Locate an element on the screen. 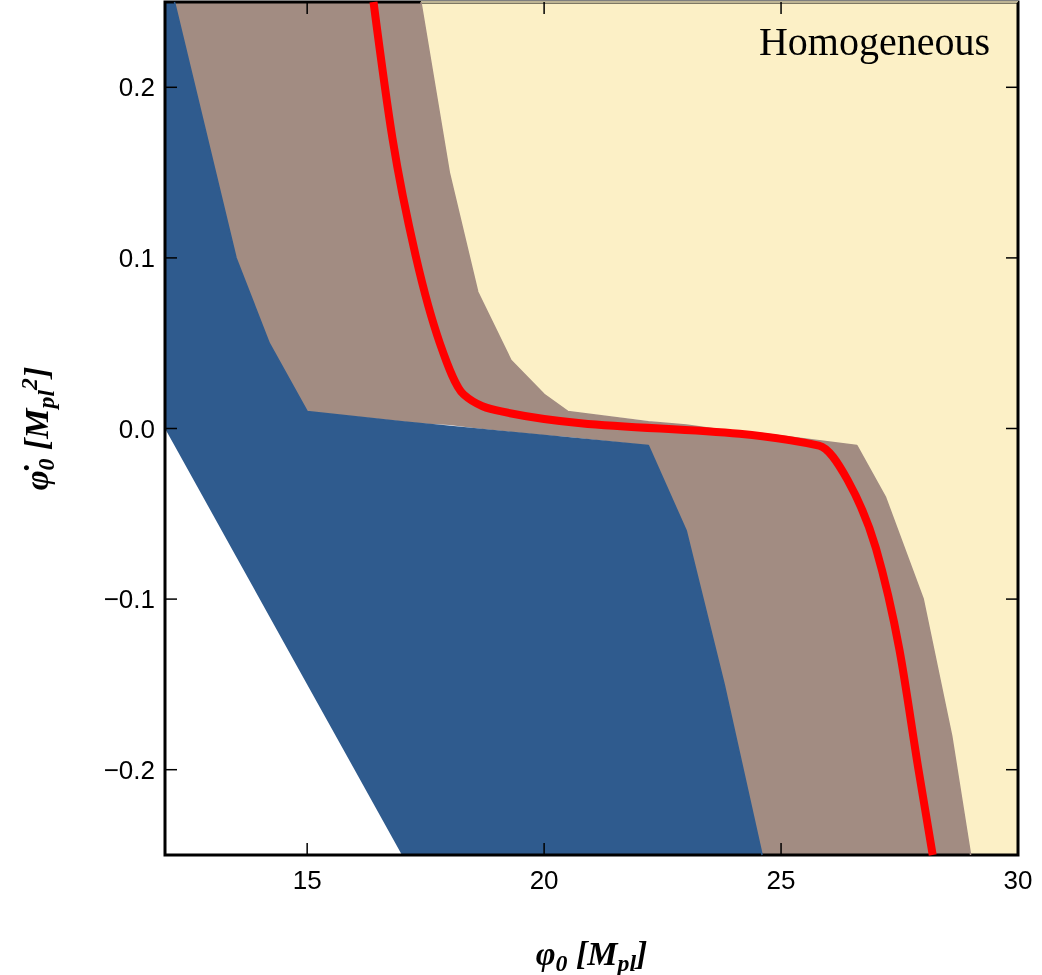  annotation: Homogeneous is located at coordinates (874, 41).